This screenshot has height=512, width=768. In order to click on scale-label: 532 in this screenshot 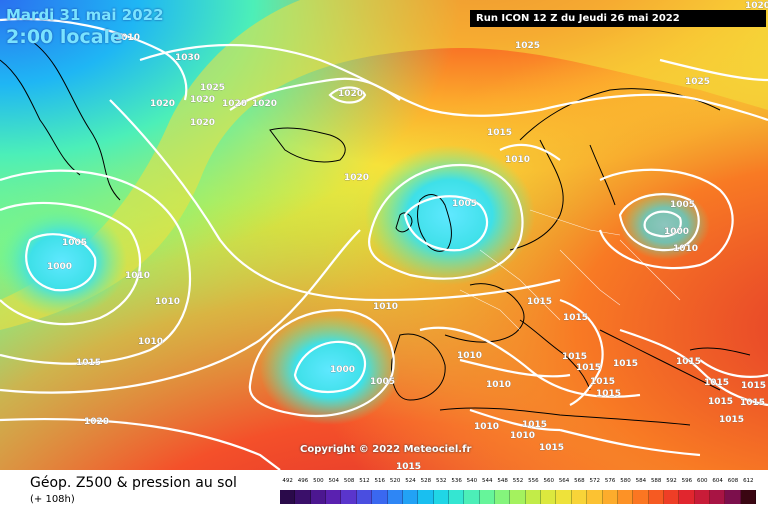, I will do `click(441, 481)`.